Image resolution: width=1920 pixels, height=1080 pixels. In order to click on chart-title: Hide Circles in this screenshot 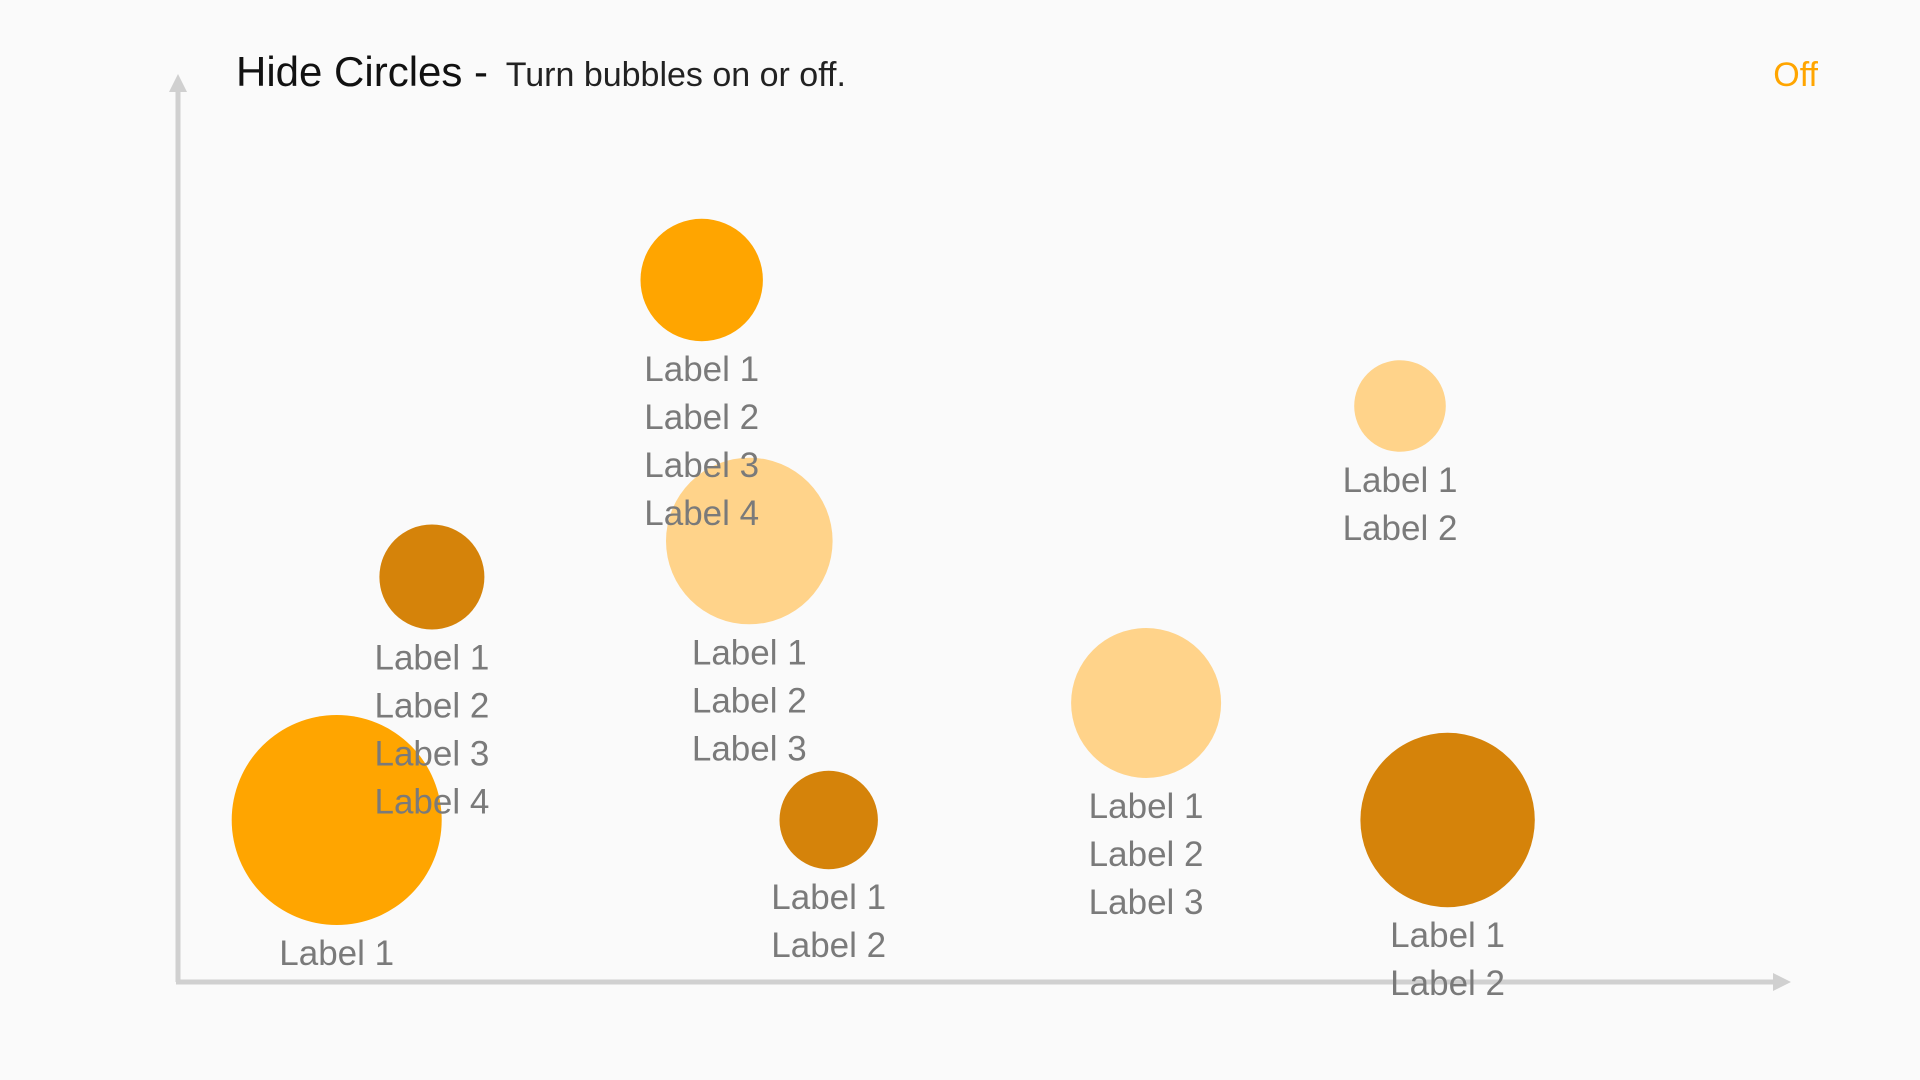, I will do `click(349, 71)`.